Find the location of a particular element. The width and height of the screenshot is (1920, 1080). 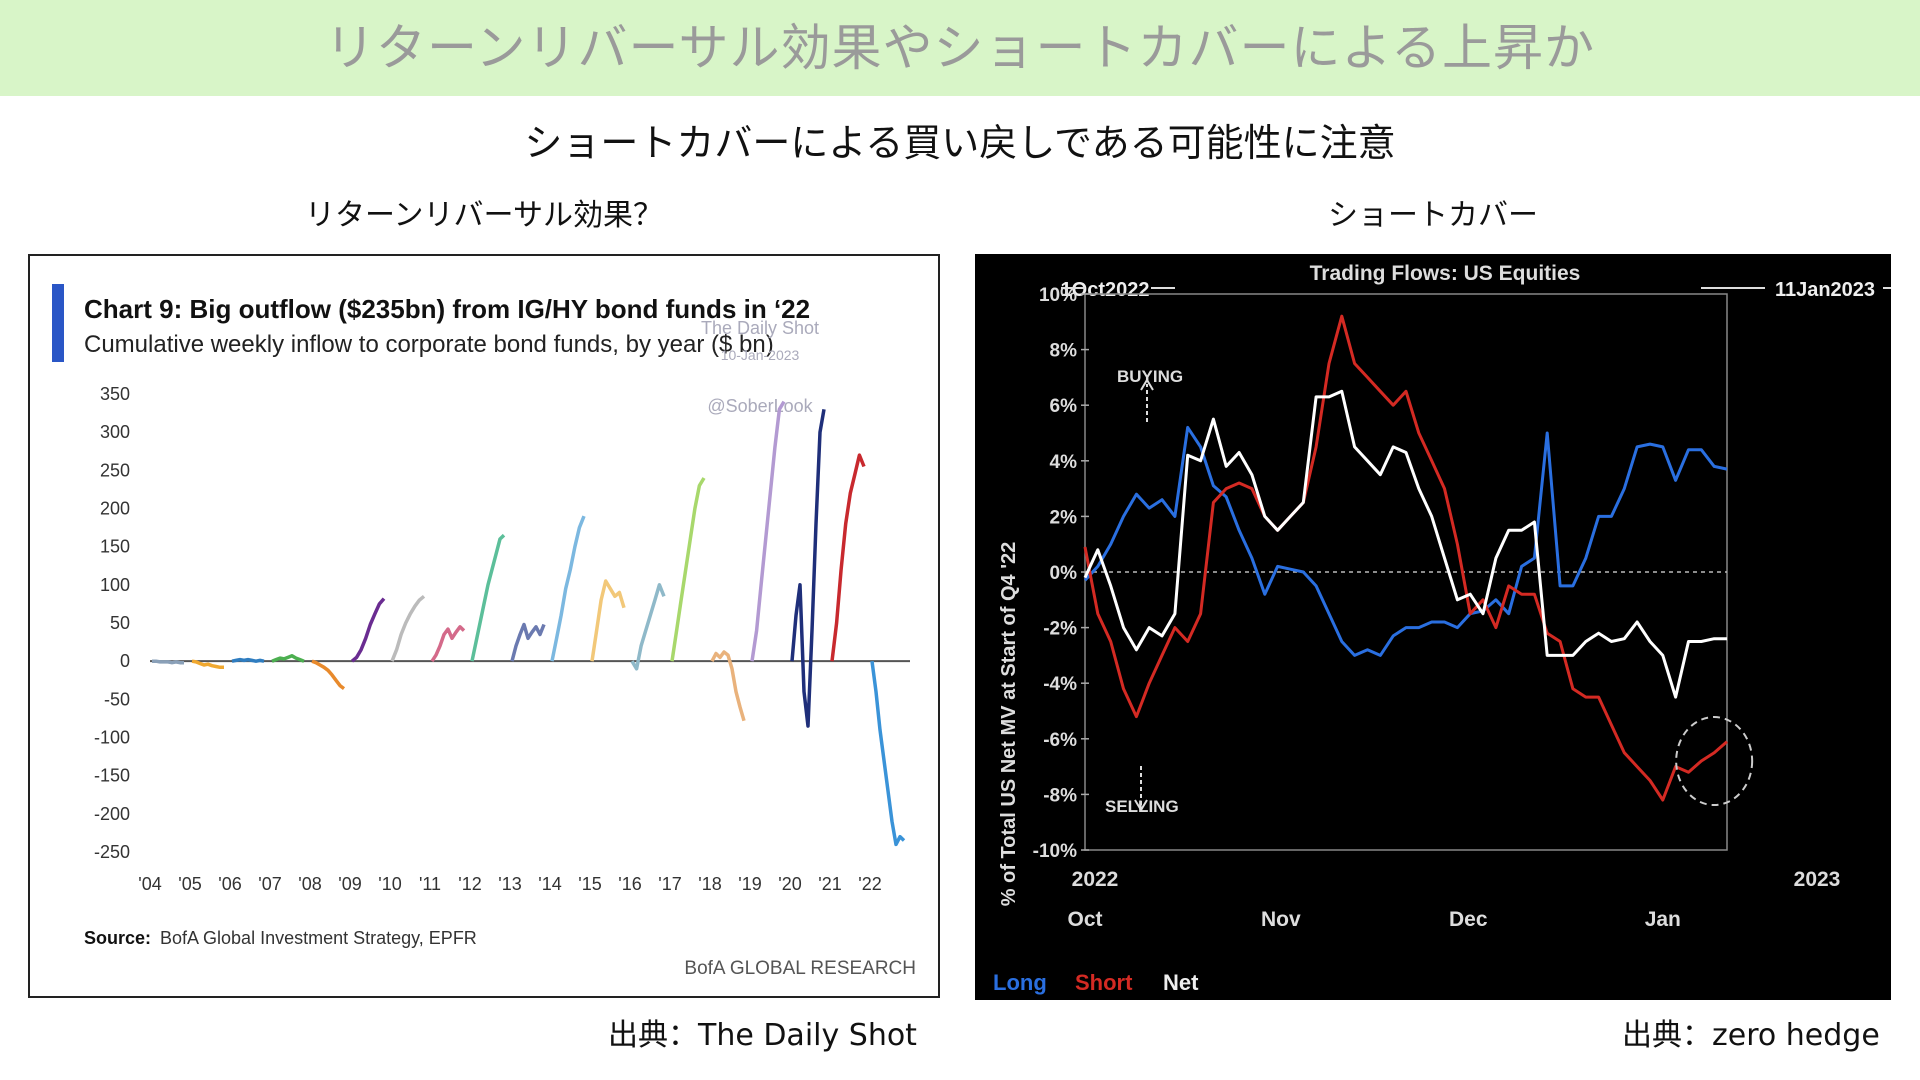

y-tick-label: -10% is located at coordinates (1055, 851).